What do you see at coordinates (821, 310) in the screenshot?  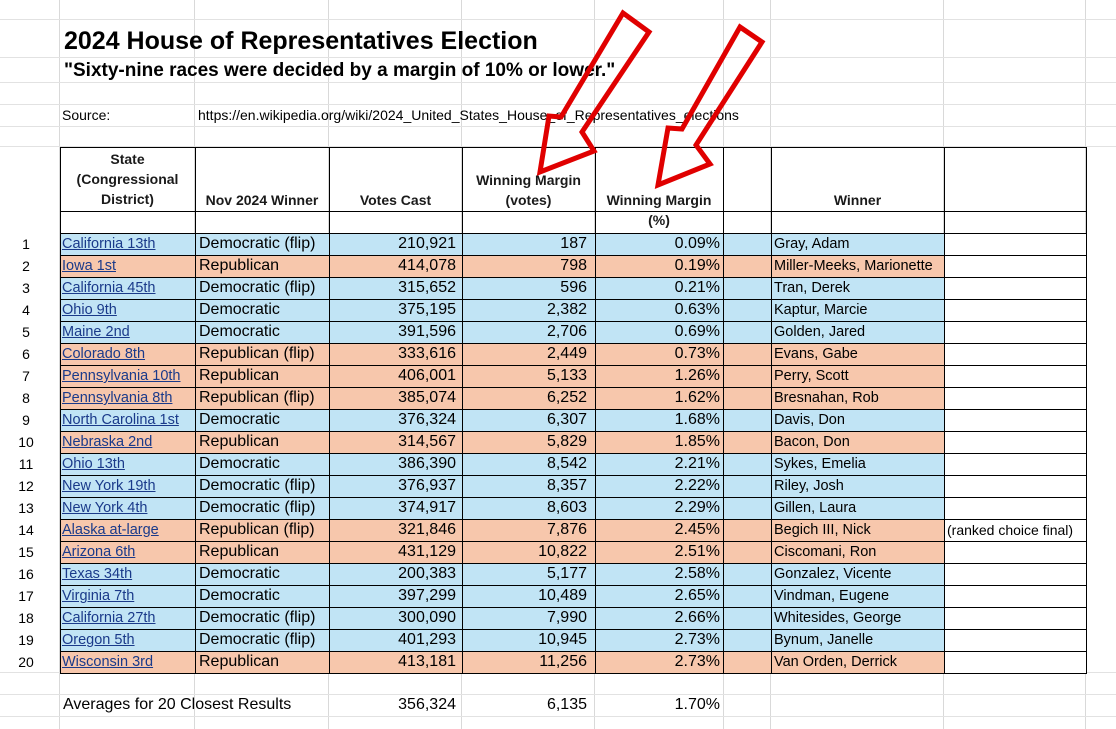 I see `winner-name-cell: Kaptur, Marcie` at bounding box center [821, 310].